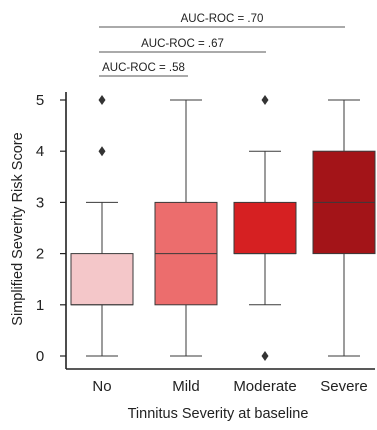  I want to click on y-axis-title: Simplified Severity Risk Score, so click(18, 228).